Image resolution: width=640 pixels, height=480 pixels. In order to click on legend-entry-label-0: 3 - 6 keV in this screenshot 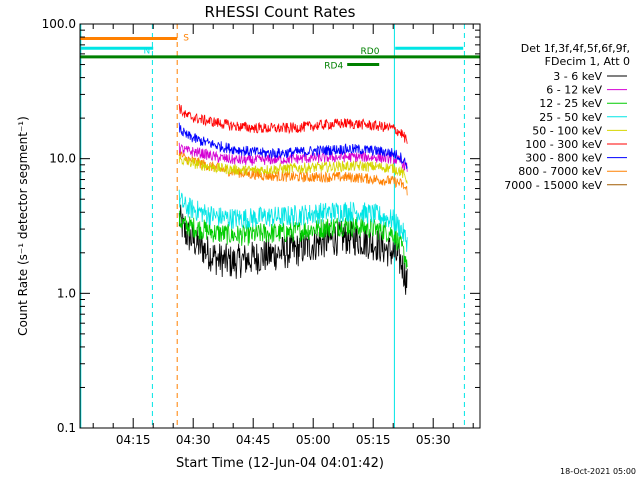, I will do `click(577, 76)`.